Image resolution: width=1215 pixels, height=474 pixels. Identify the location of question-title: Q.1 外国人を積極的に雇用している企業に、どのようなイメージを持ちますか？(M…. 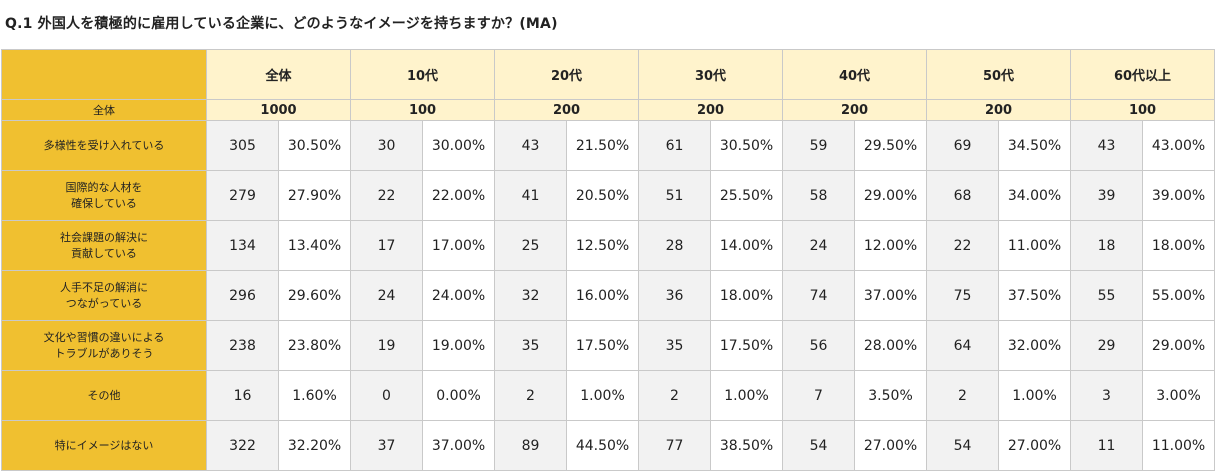
(281, 24).